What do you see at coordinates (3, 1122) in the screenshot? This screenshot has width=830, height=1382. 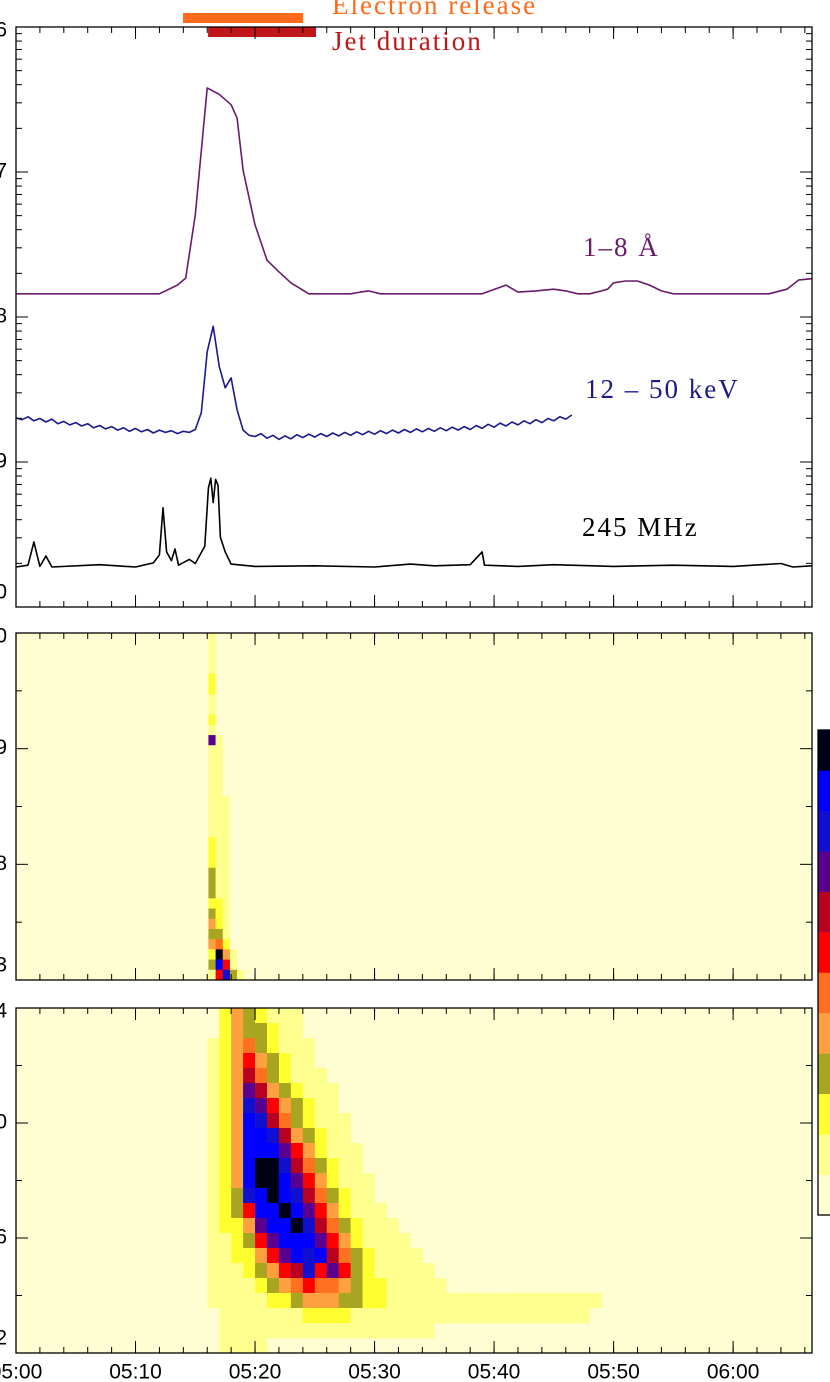 I see `y-tick-label: 0` at bounding box center [3, 1122].